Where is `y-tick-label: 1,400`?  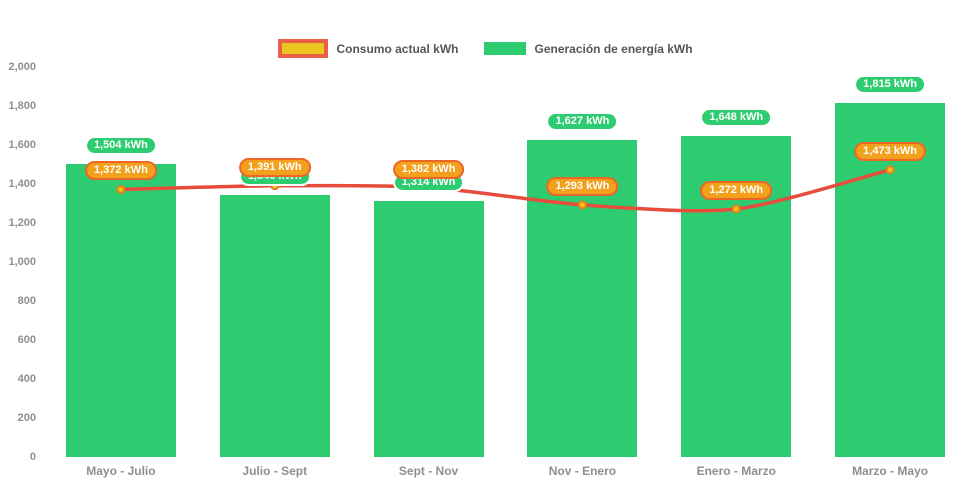
y-tick-label: 1,400 is located at coordinates (22, 184).